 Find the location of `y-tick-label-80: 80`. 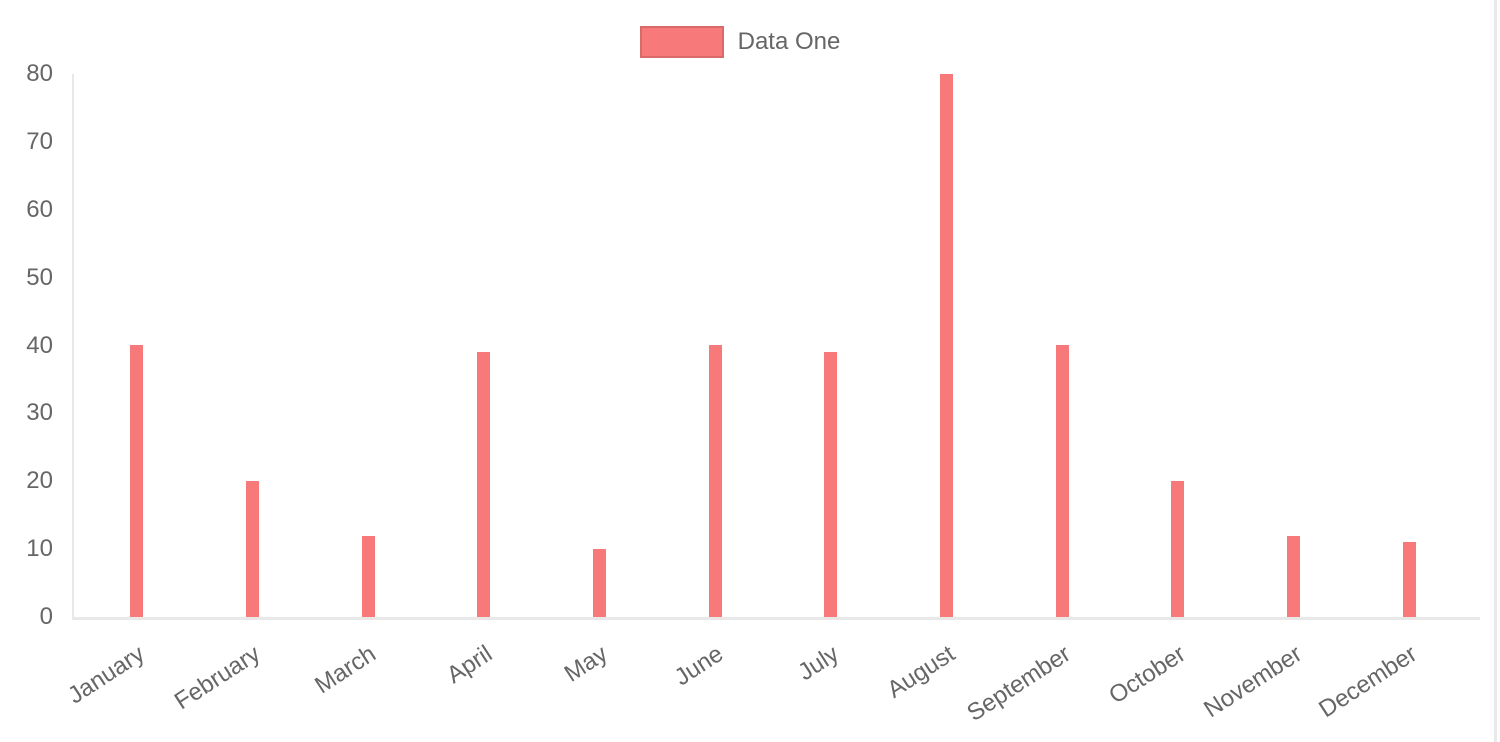

y-tick-label-80: 80 is located at coordinates (39, 73).